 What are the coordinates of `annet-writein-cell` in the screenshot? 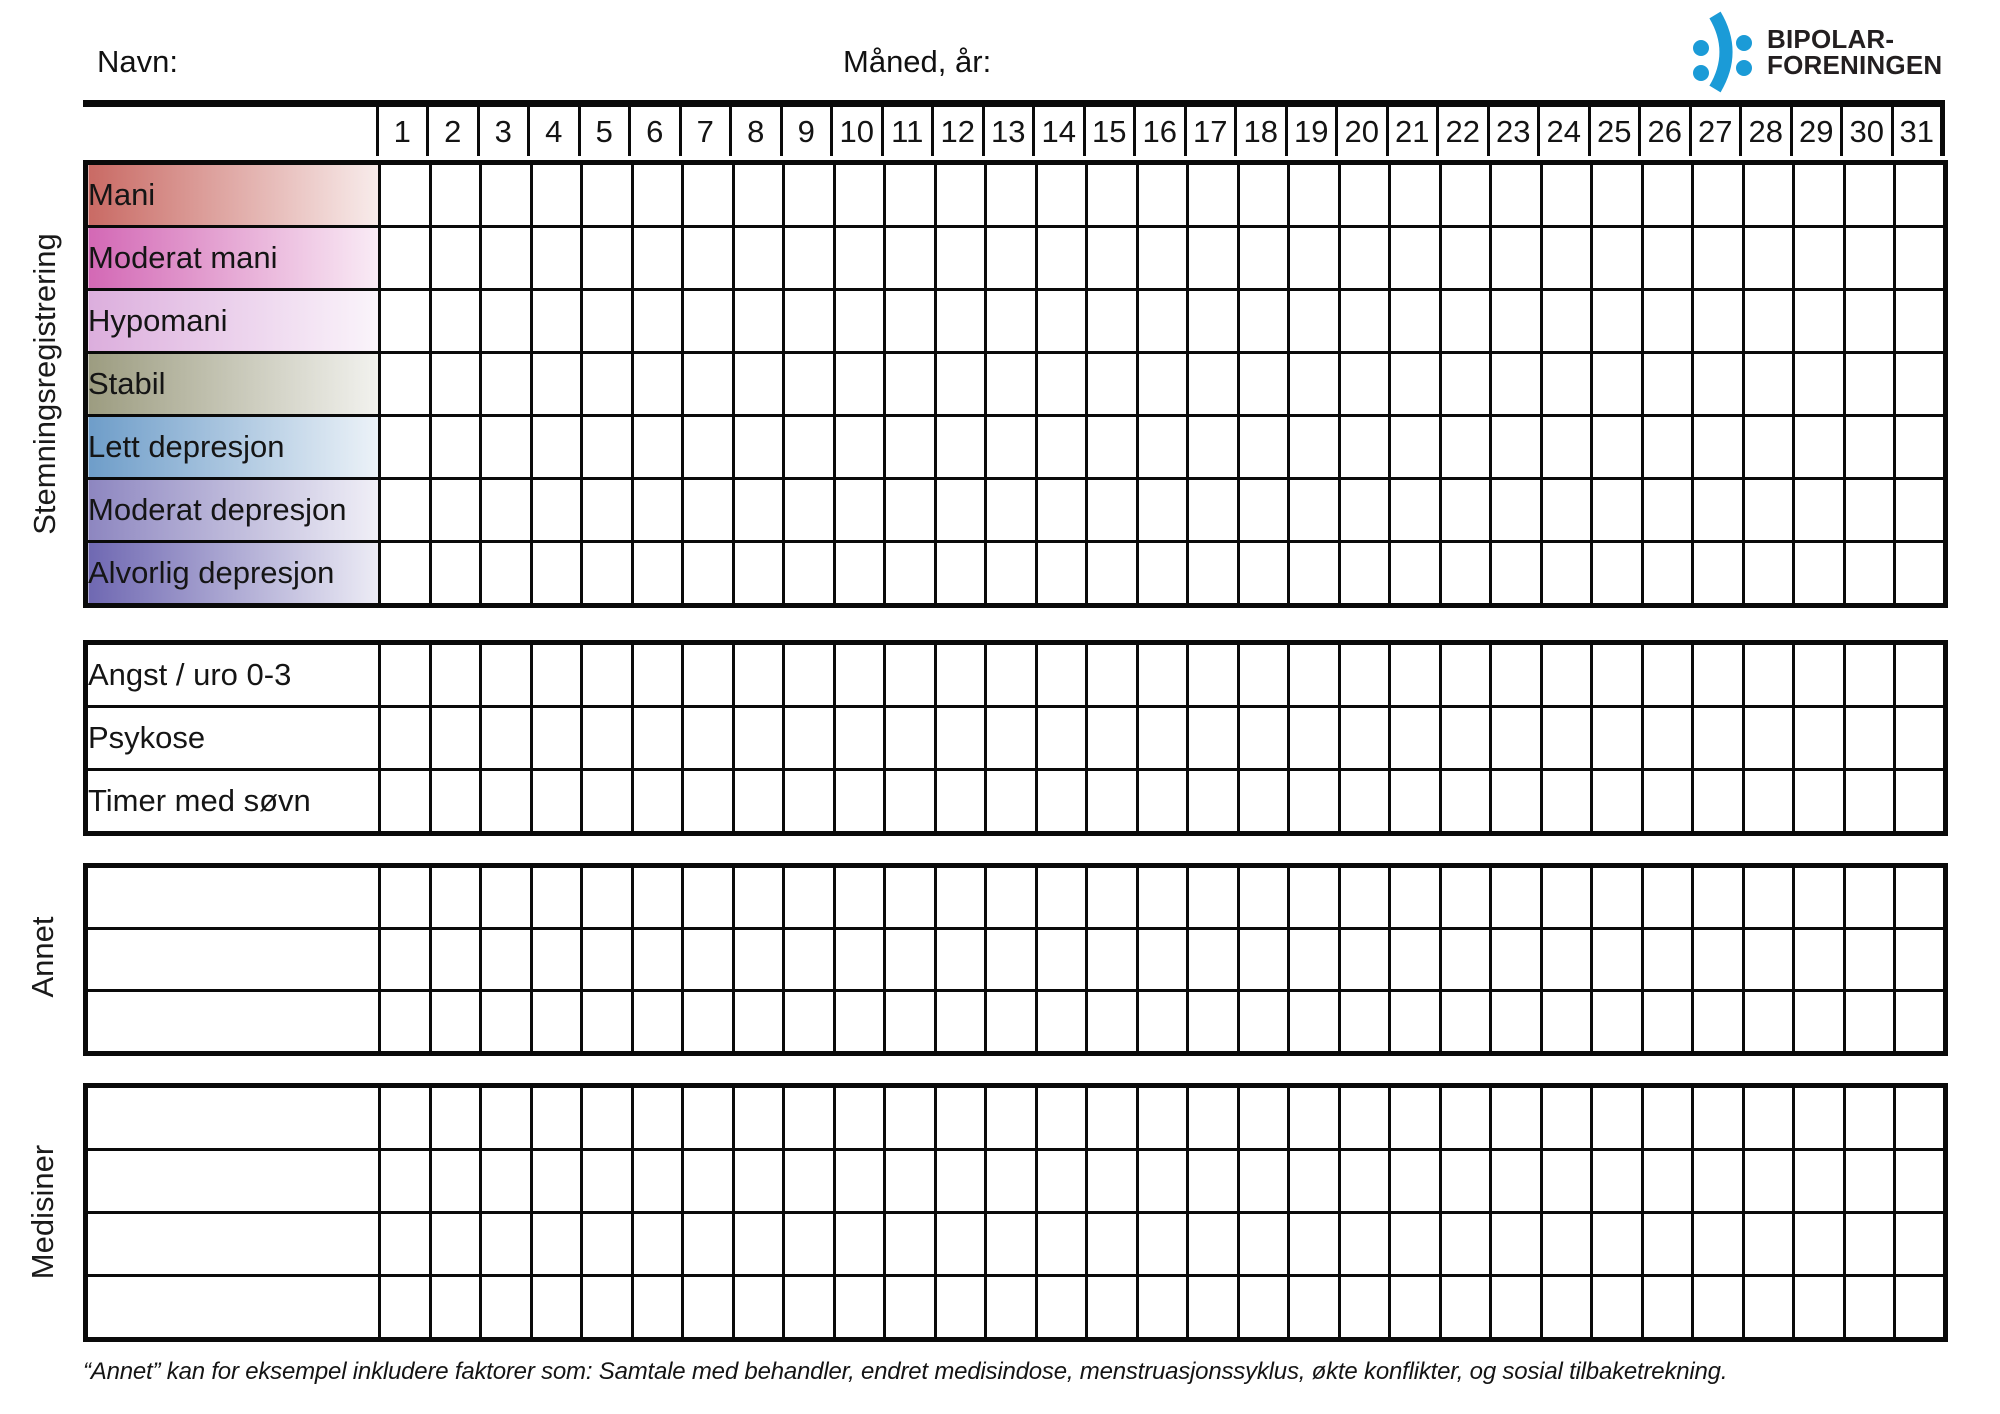 It's located at (232, 959).